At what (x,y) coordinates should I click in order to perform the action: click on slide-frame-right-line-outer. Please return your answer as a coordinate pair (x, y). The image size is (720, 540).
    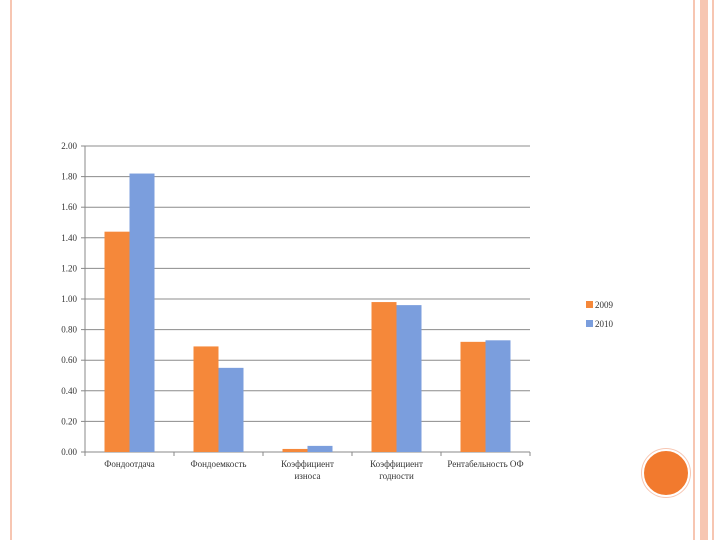
    Looking at the image, I should click on (713, 270).